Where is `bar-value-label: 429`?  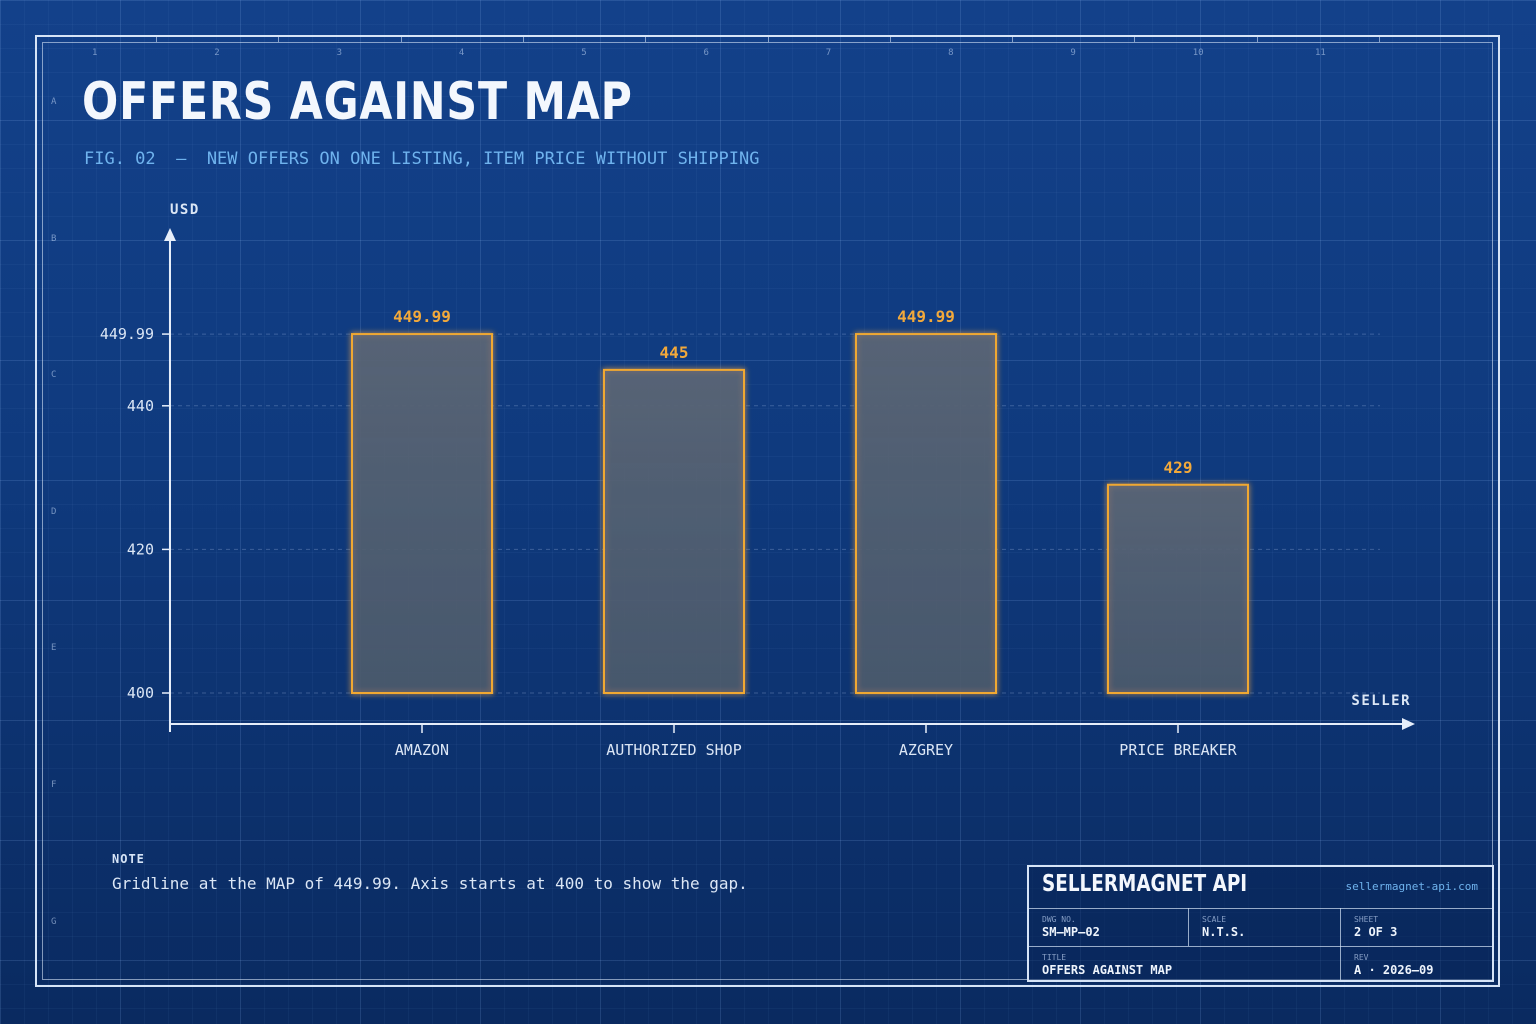 bar-value-label: 429 is located at coordinates (1178, 467).